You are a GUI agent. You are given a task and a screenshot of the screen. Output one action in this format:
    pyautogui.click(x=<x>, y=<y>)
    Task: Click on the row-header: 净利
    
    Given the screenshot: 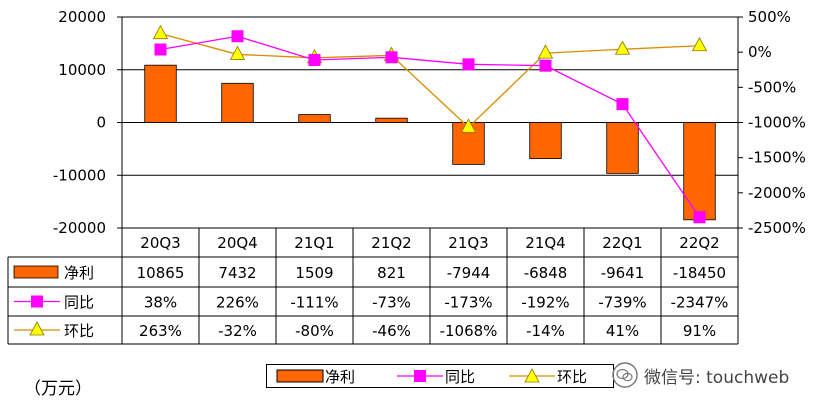 What is the action you would take?
    pyautogui.click(x=79, y=273)
    